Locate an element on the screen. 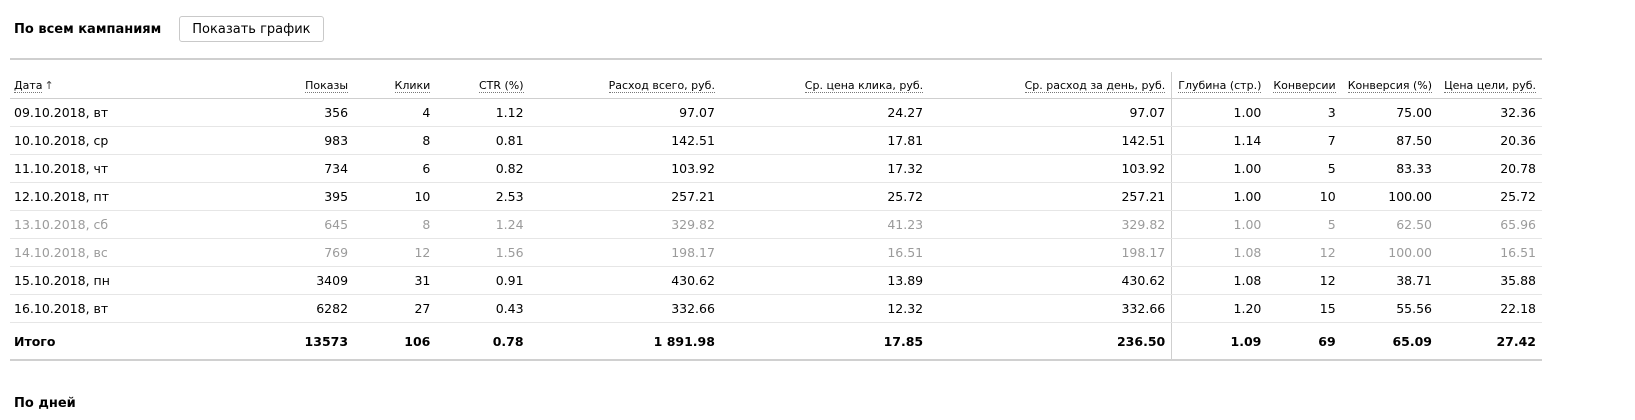 The width and height of the screenshot is (1635, 420). cell-clicks: 8 is located at coordinates (395, 140).